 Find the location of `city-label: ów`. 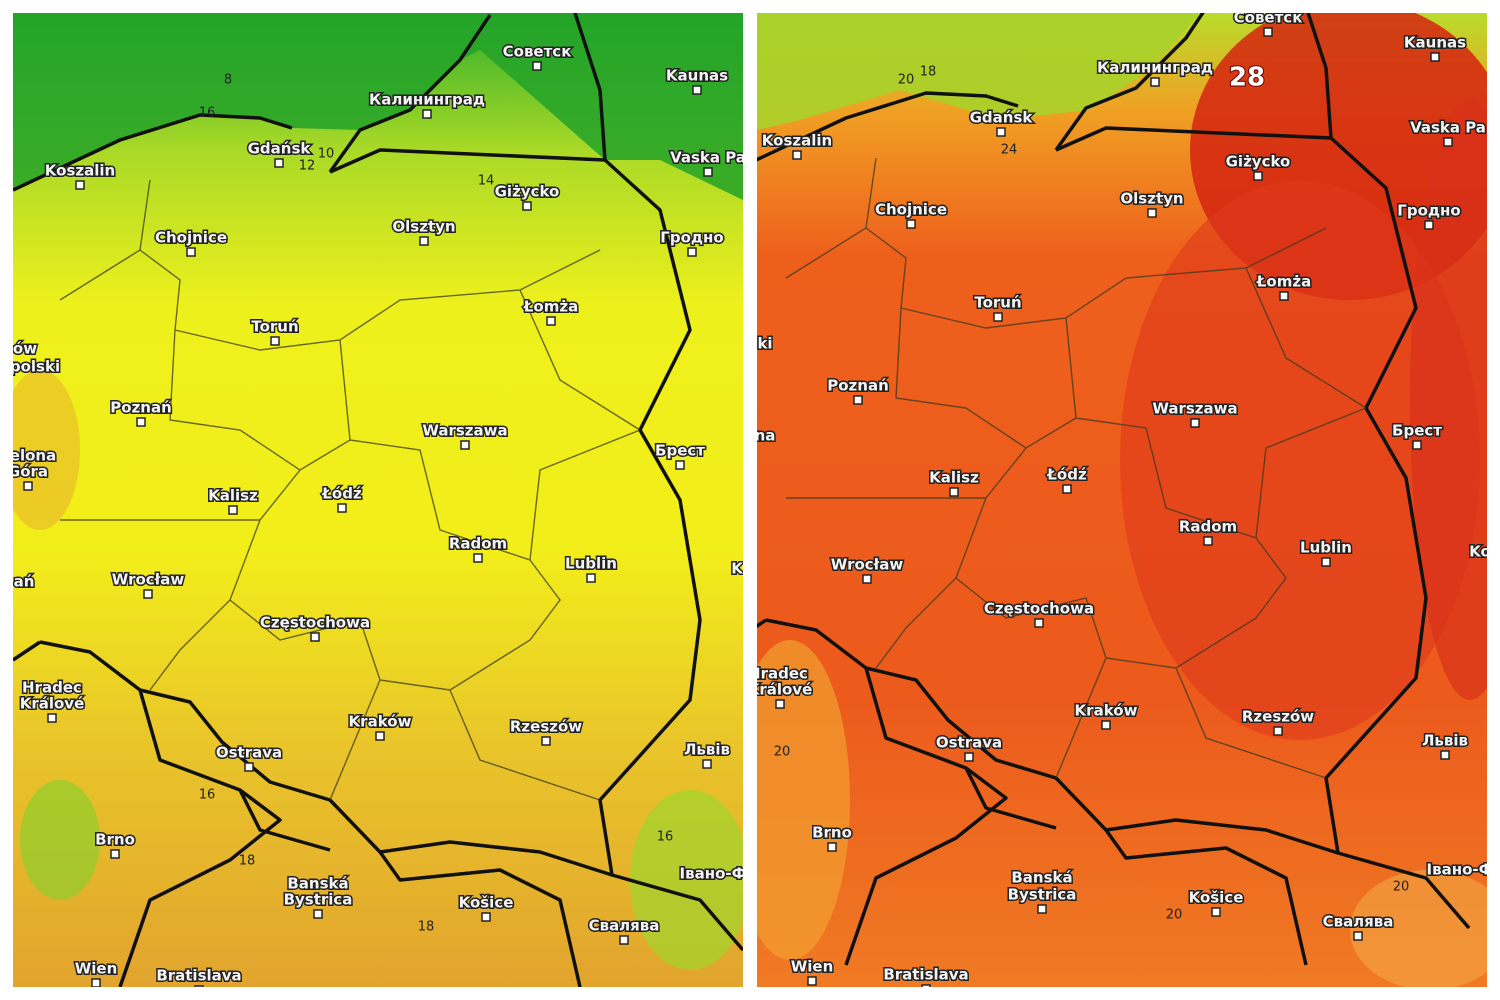

city-label: ów is located at coordinates (25, 349).